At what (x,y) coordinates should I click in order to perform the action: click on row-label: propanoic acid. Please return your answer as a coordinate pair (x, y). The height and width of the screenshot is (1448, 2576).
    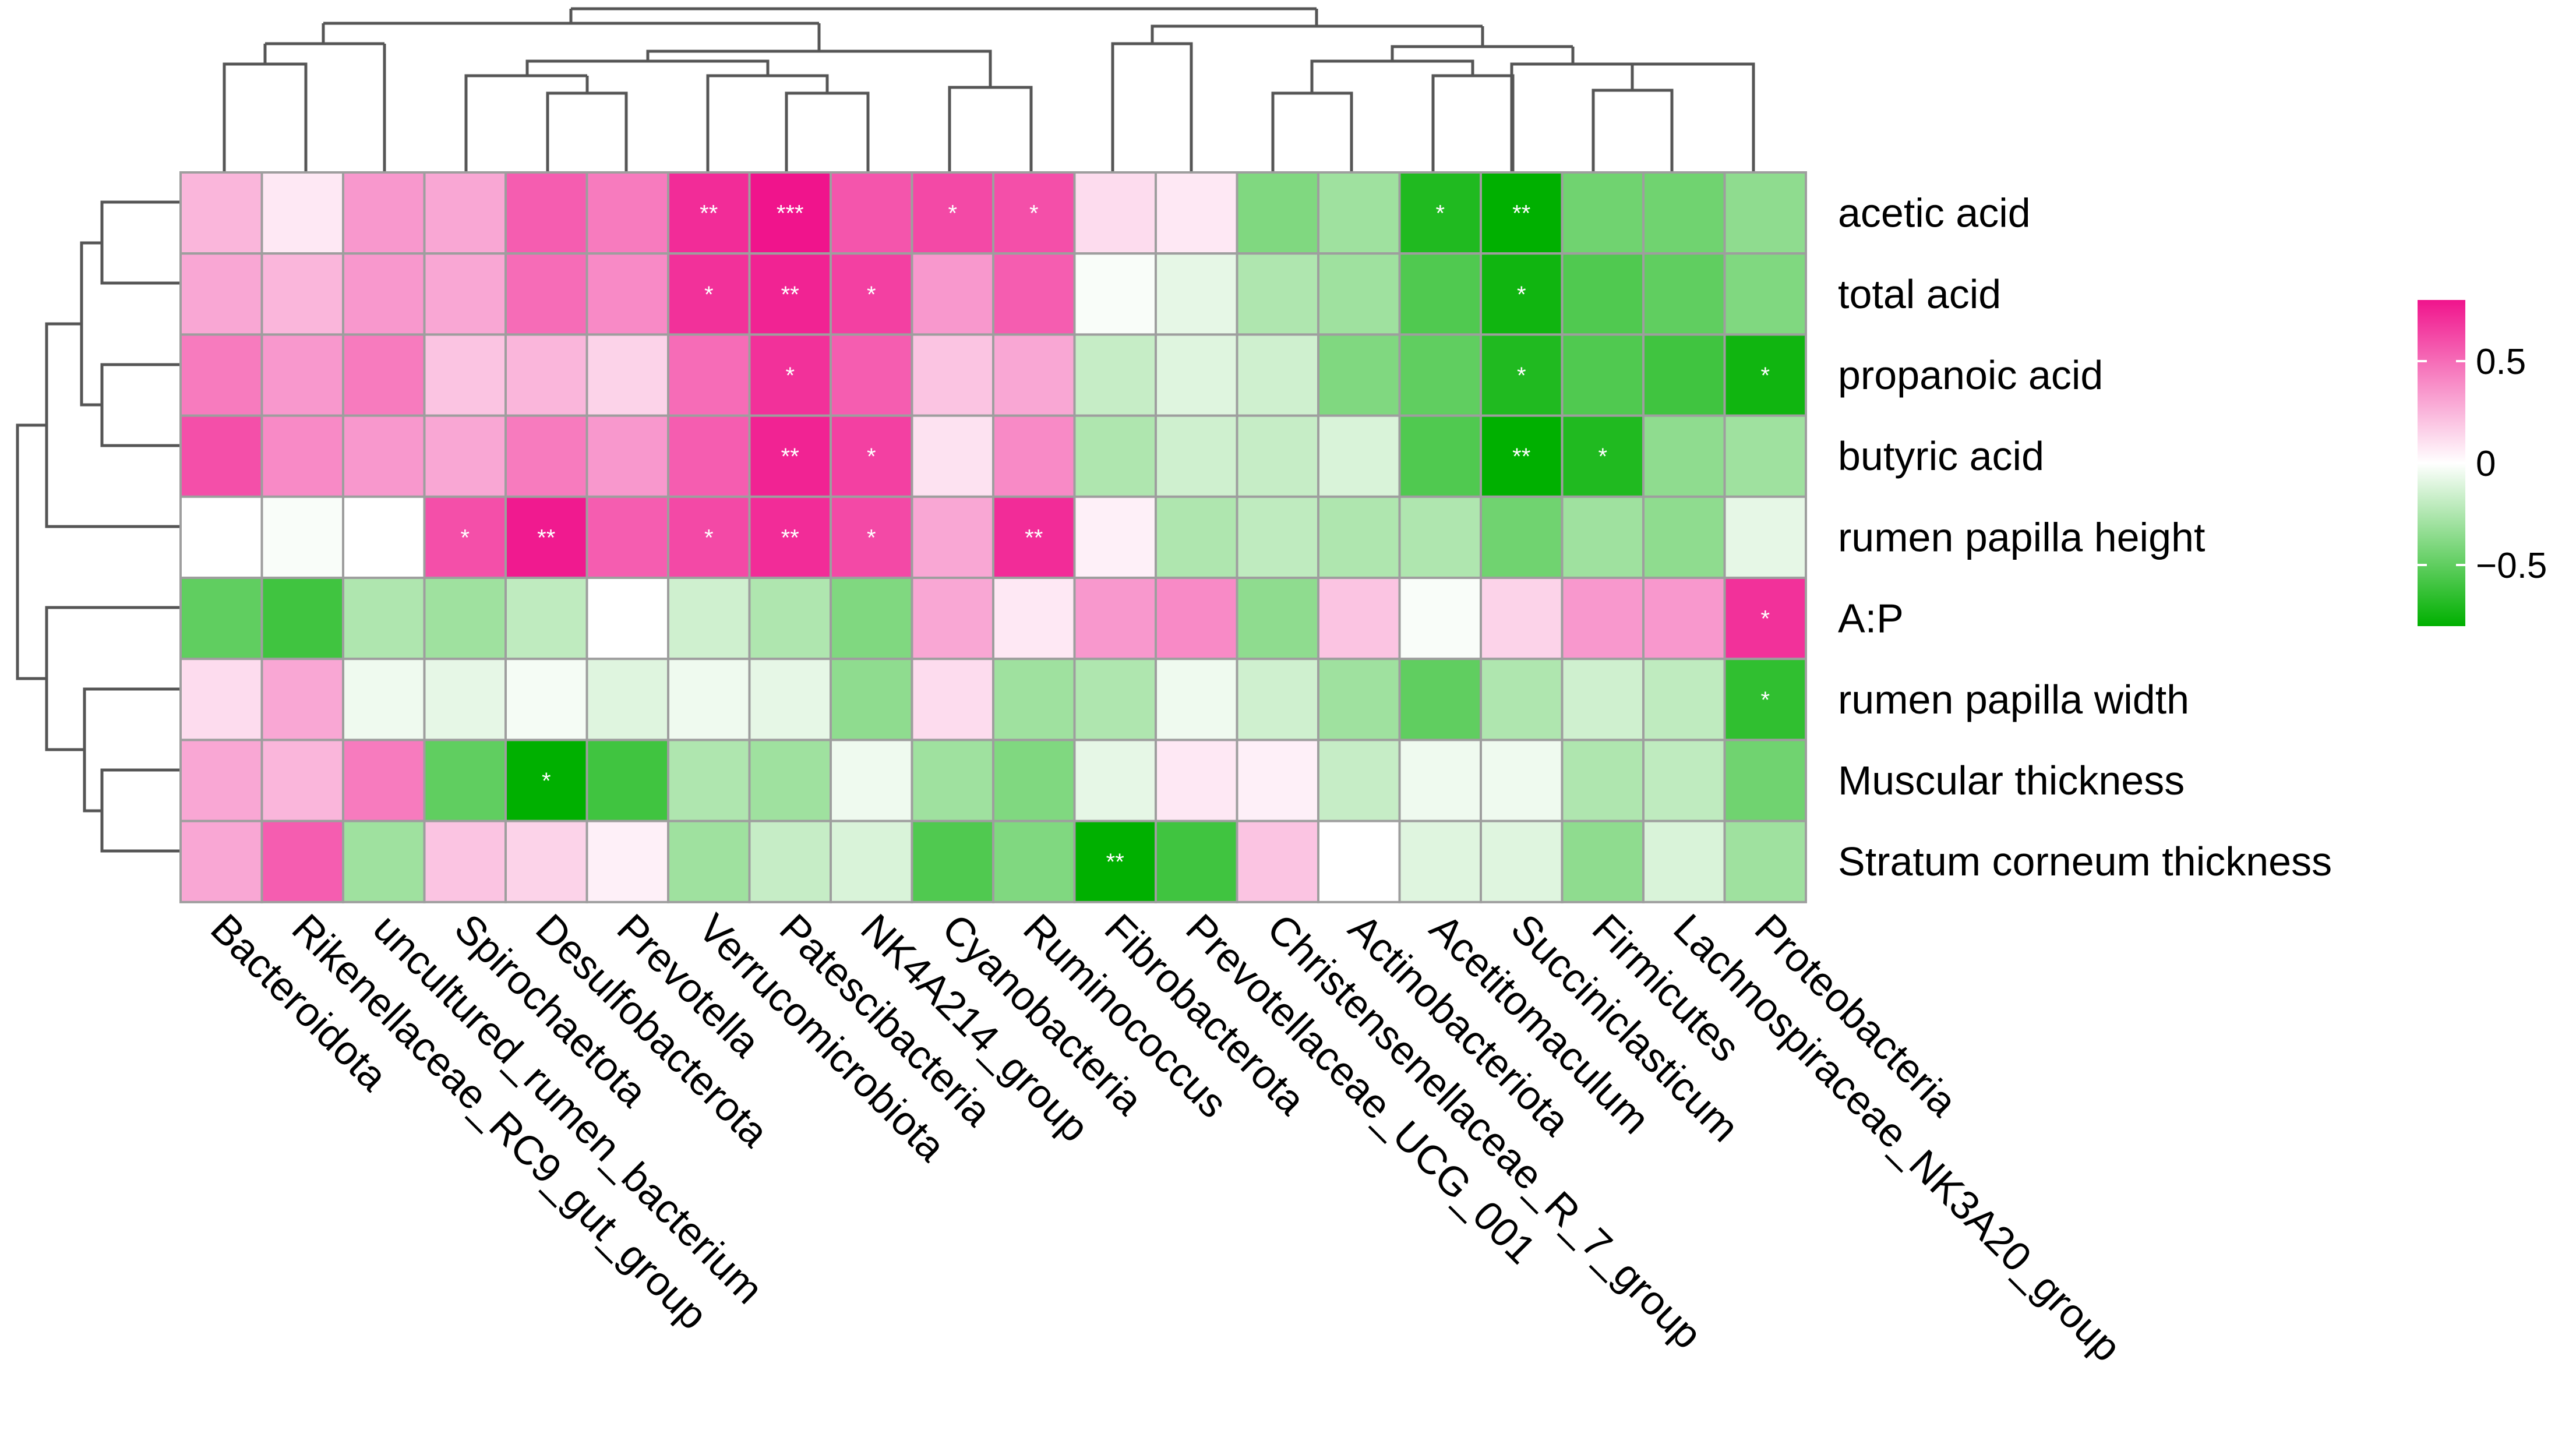
    Looking at the image, I should click on (1970, 375).